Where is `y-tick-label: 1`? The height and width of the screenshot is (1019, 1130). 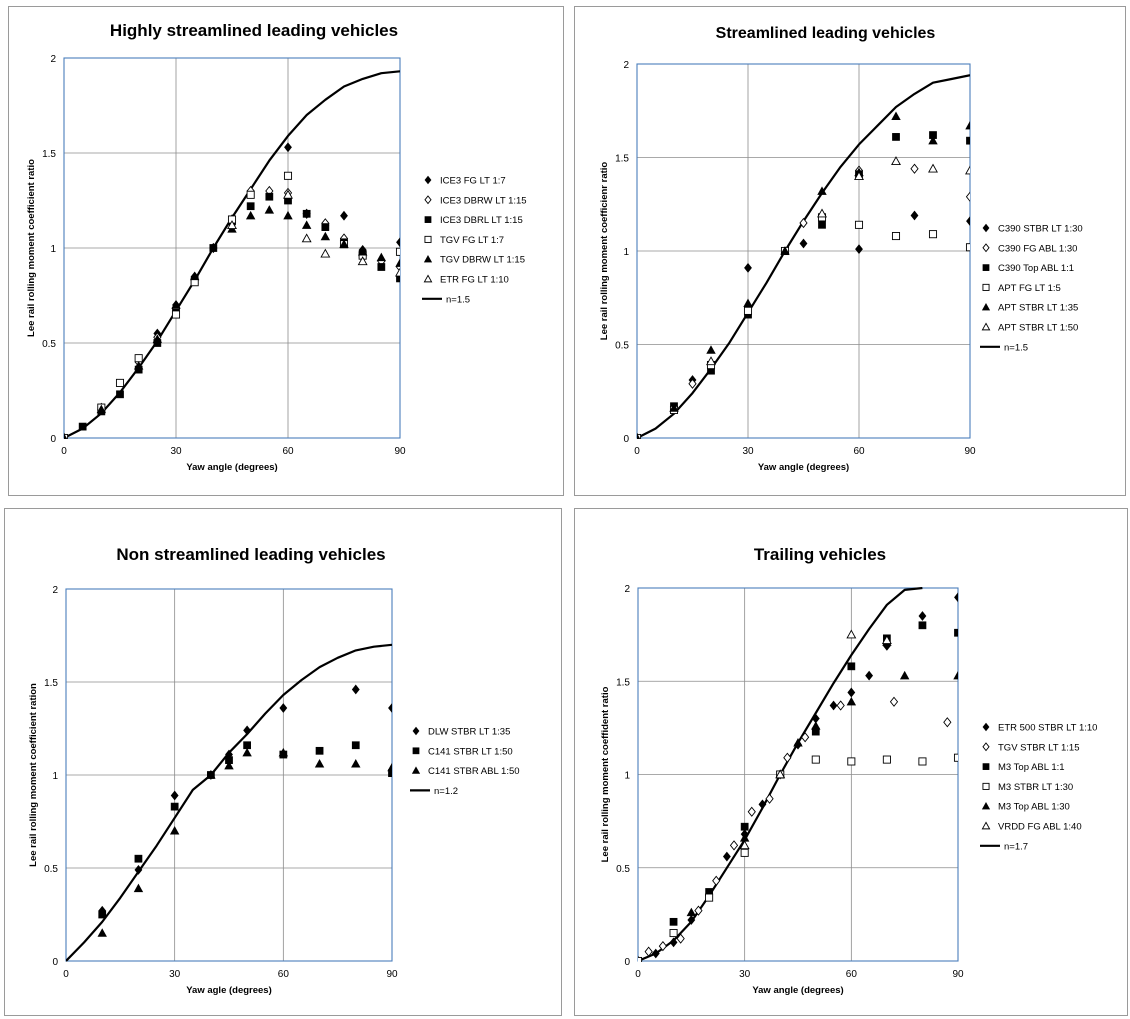 y-tick-label: 1 is located at coordinates (53, 249).